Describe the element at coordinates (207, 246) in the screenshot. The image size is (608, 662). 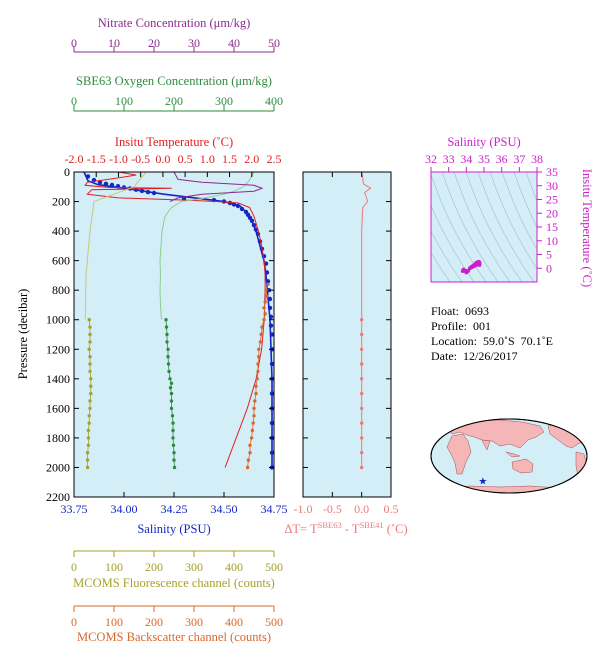
I see `oxygen-line` at that location.